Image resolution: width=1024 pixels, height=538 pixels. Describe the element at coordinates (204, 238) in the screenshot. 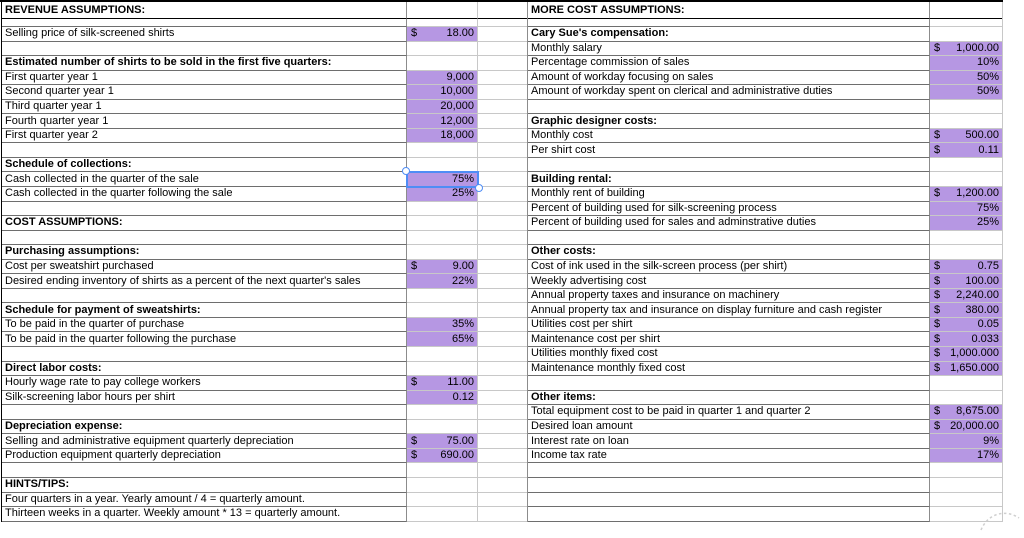

I see `cell-A17` at that location.